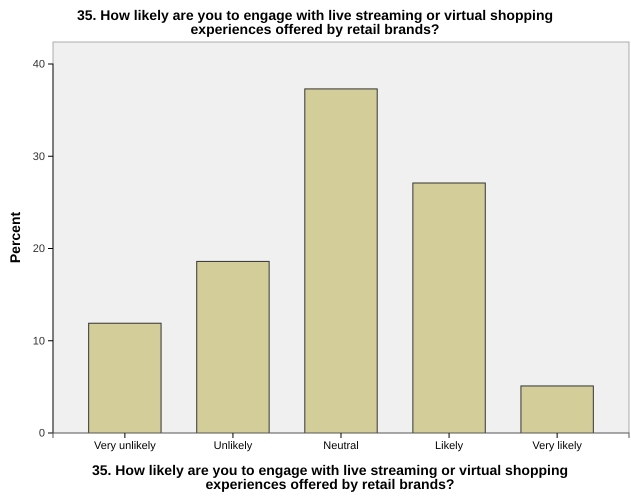  Describe the element at coordinates (449, 446) in the screenshot. I see `x-tick-label: Likely` at that location.